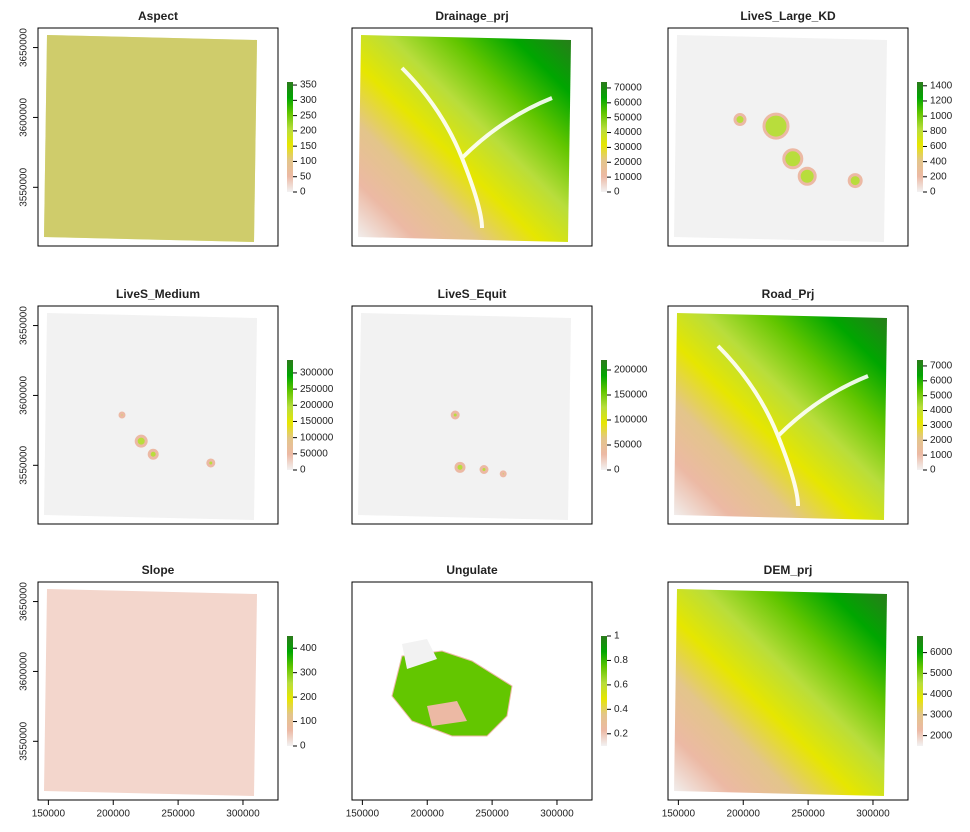  I want to click on colorbar-label: 3000, so click(941, 425).